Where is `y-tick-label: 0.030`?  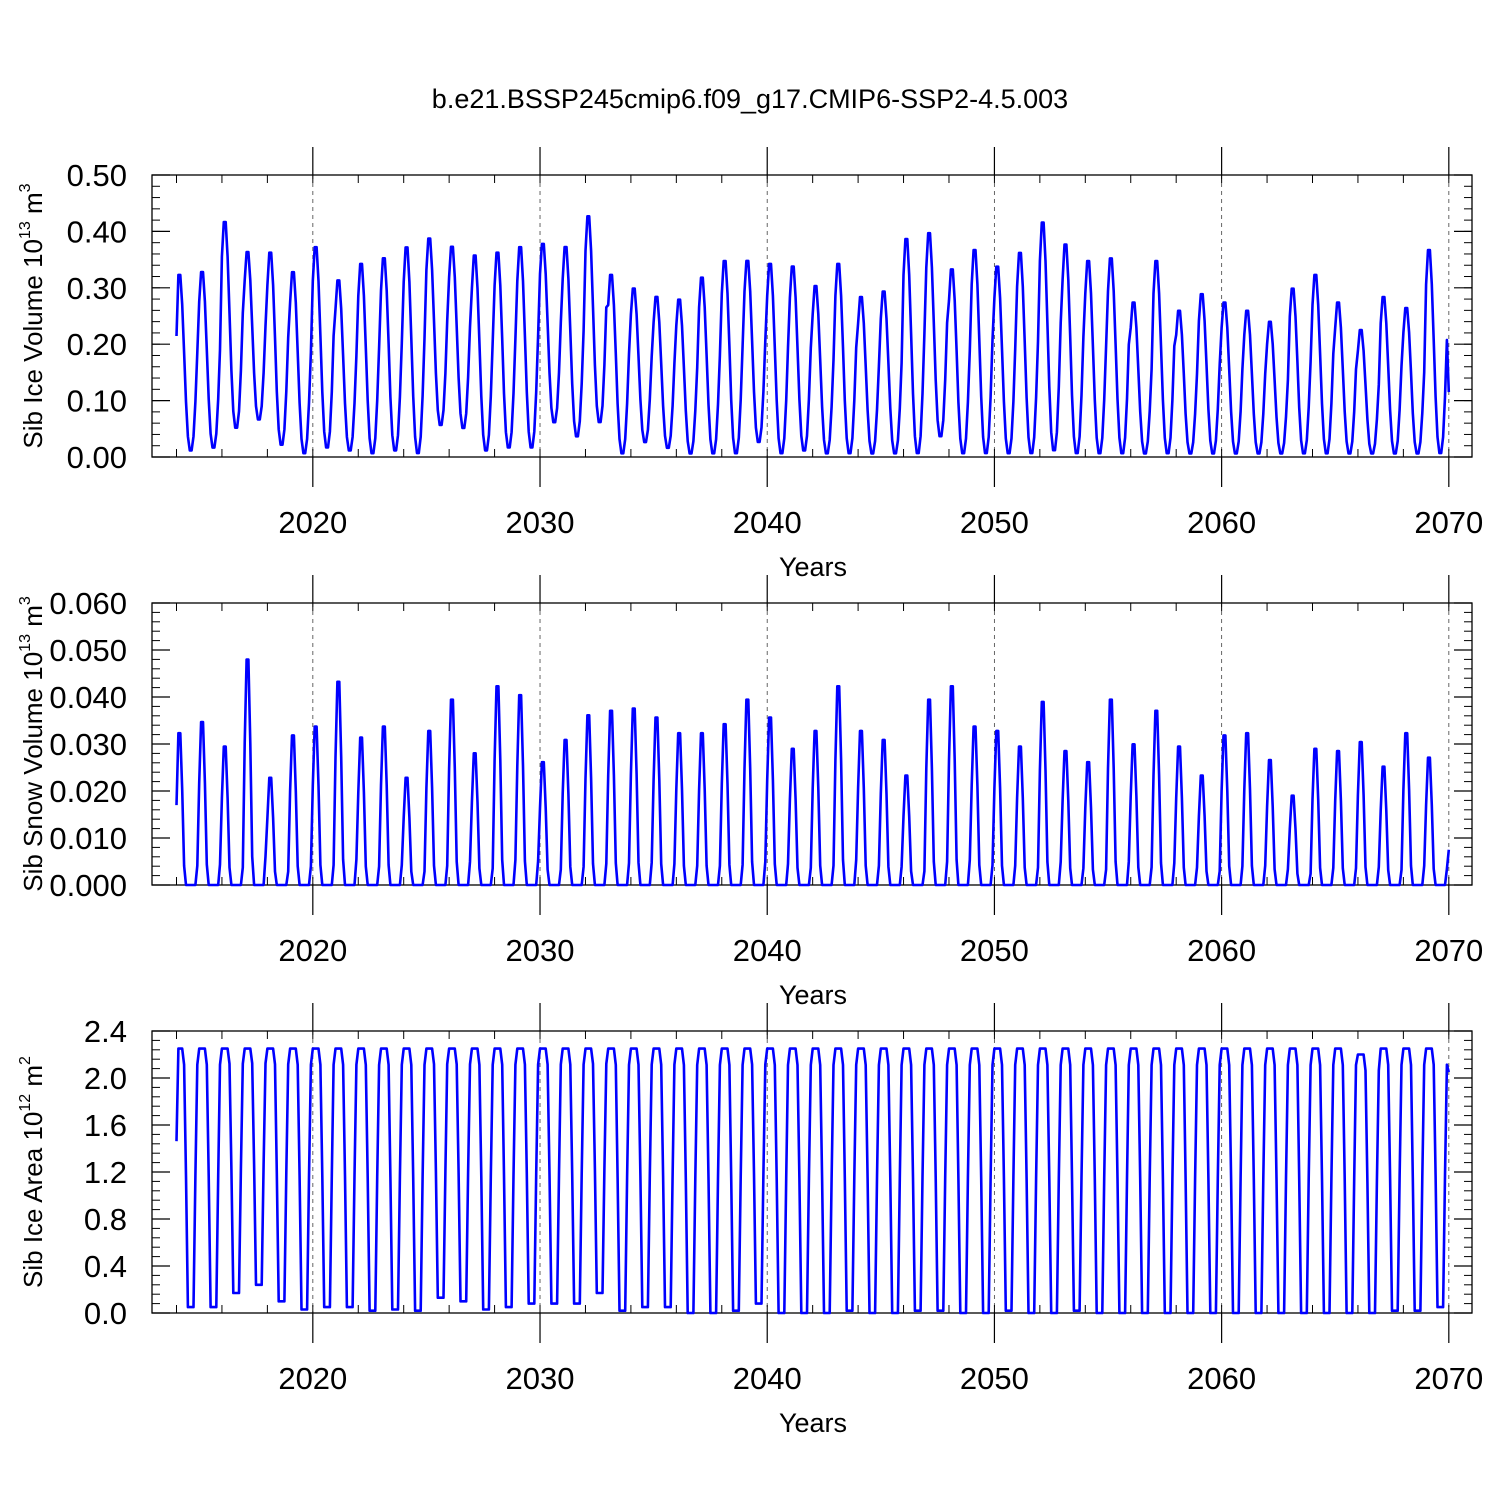
y-tick-label: 0.030 is located at coordinates (88, 744).